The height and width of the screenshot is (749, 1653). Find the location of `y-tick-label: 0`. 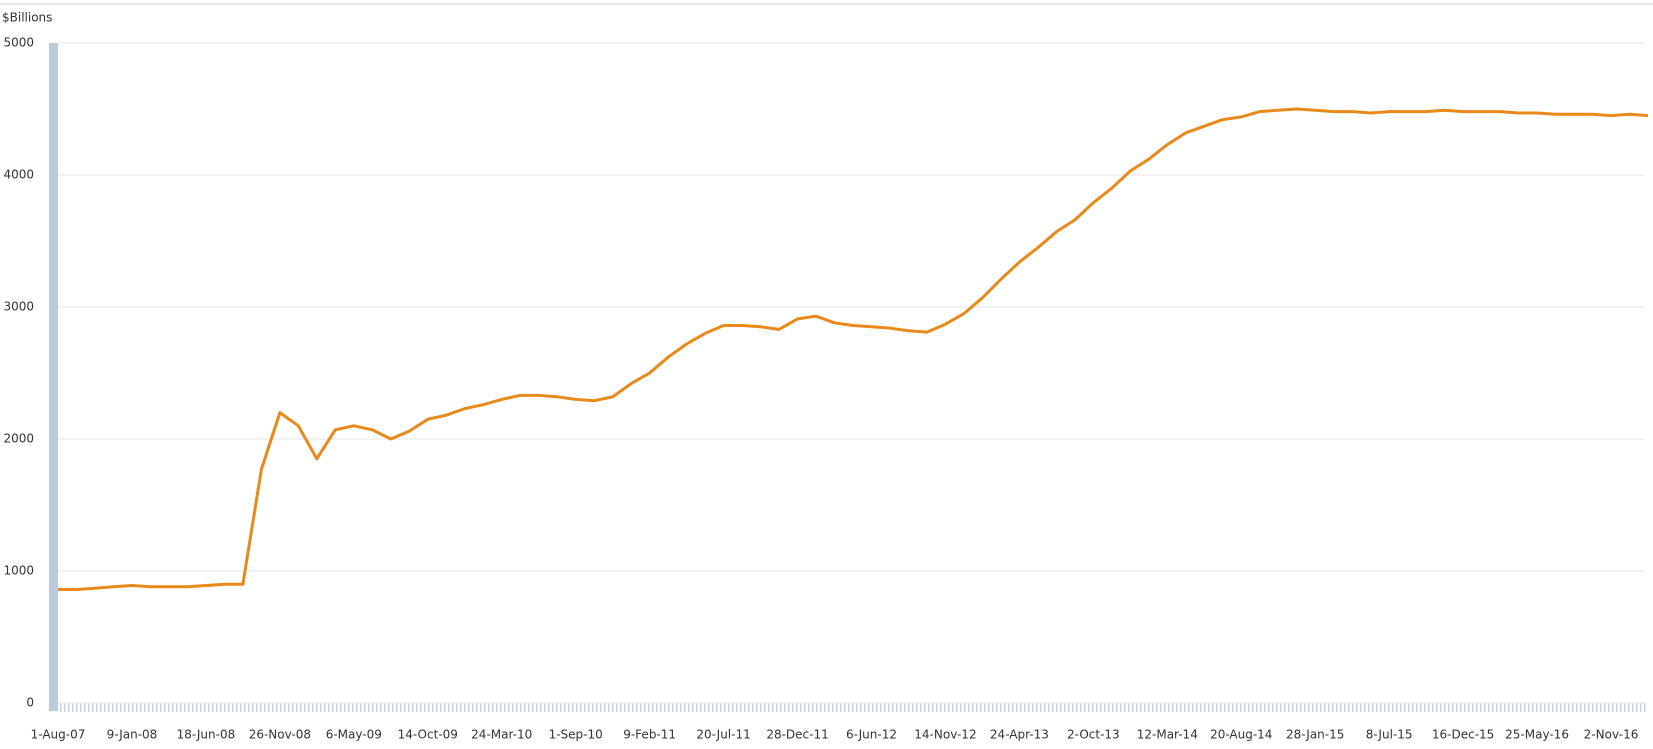

y-tick-label: 0 is located at coordinates (30, 703).